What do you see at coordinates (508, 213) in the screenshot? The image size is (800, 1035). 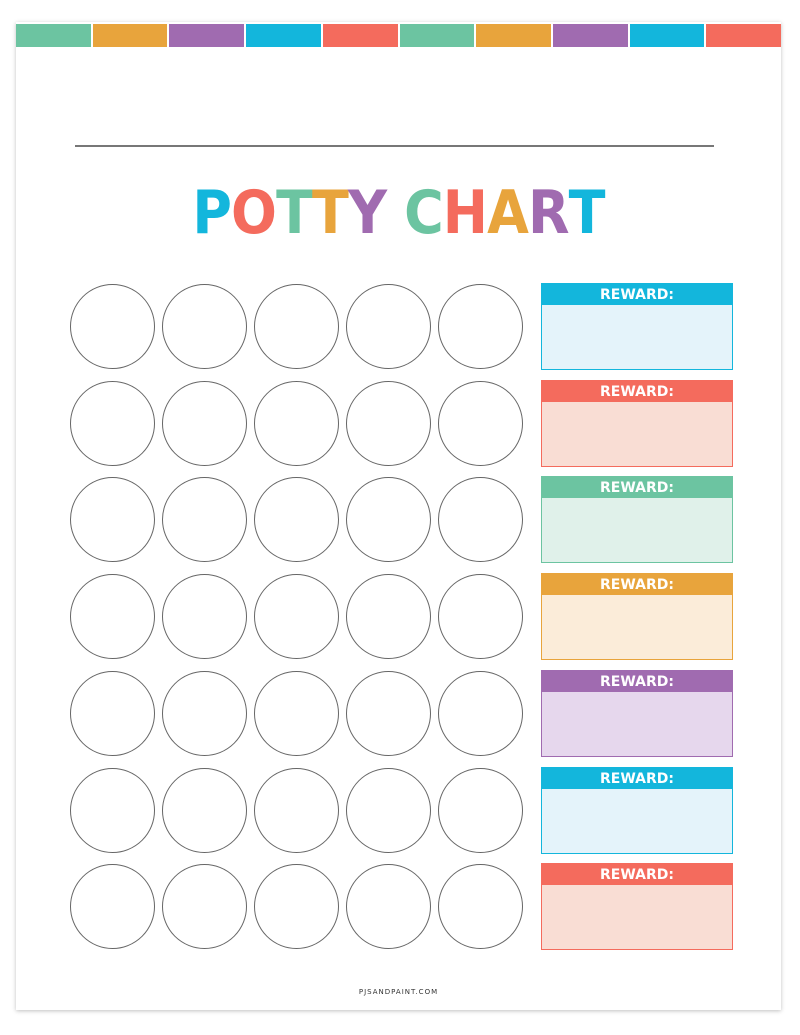 I see `title-letter: A` at bounding box center [508, 213].